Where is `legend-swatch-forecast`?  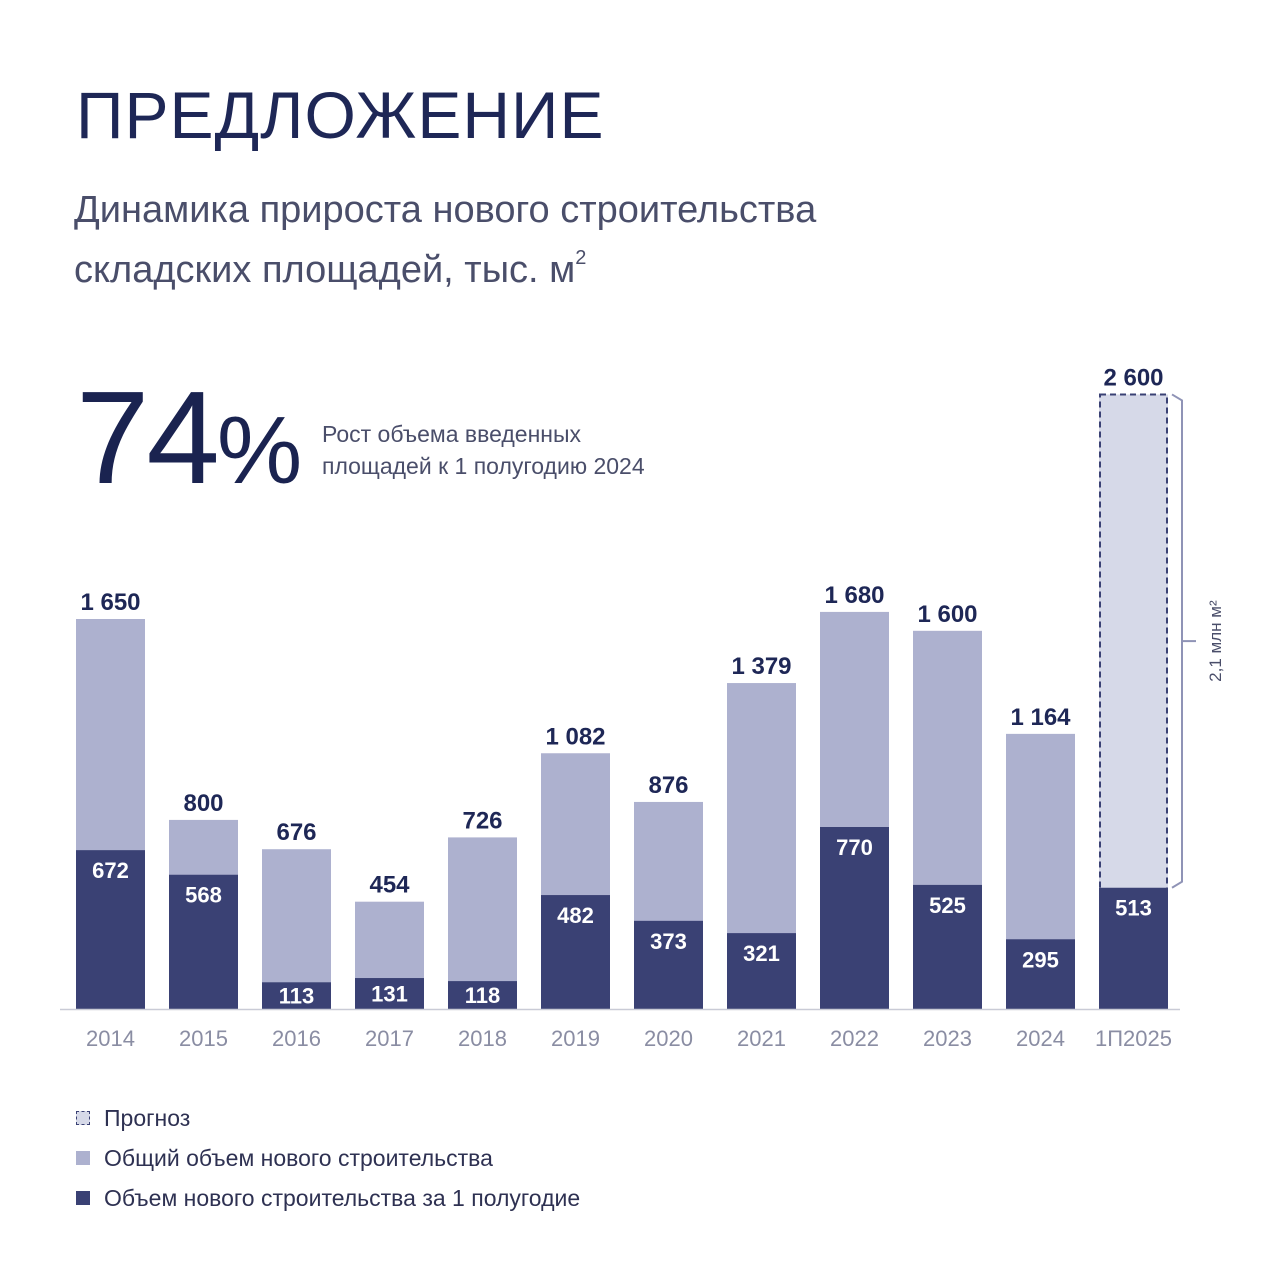
legend-swatch-forecast is located at coordinates (83, 1118).